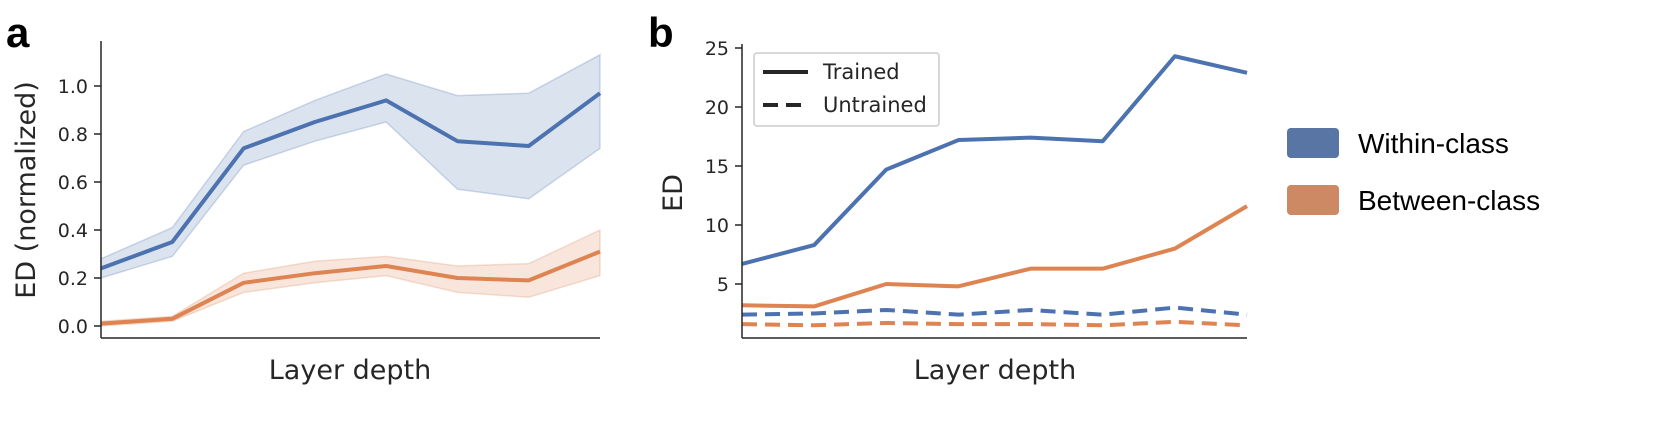 Image resolution: width=1653 pixels, height=423 pixels. What do you see at coordinates (350, 287) in the screenshot?
I see `between-class-line` at bounding box center [350, 287].